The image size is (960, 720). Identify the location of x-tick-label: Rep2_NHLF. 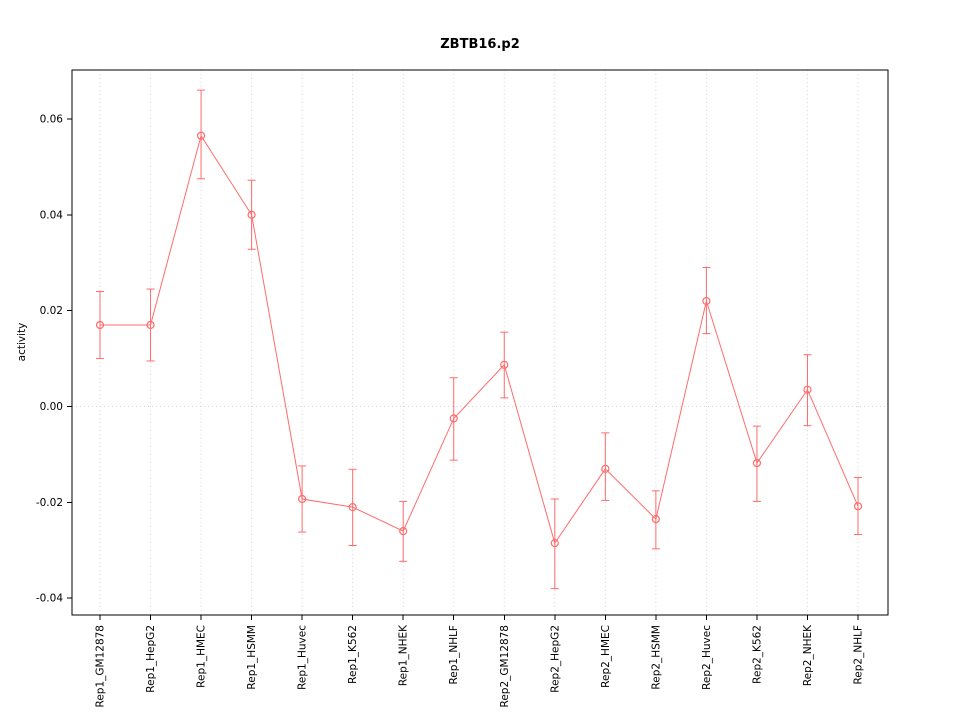
(859, 655).